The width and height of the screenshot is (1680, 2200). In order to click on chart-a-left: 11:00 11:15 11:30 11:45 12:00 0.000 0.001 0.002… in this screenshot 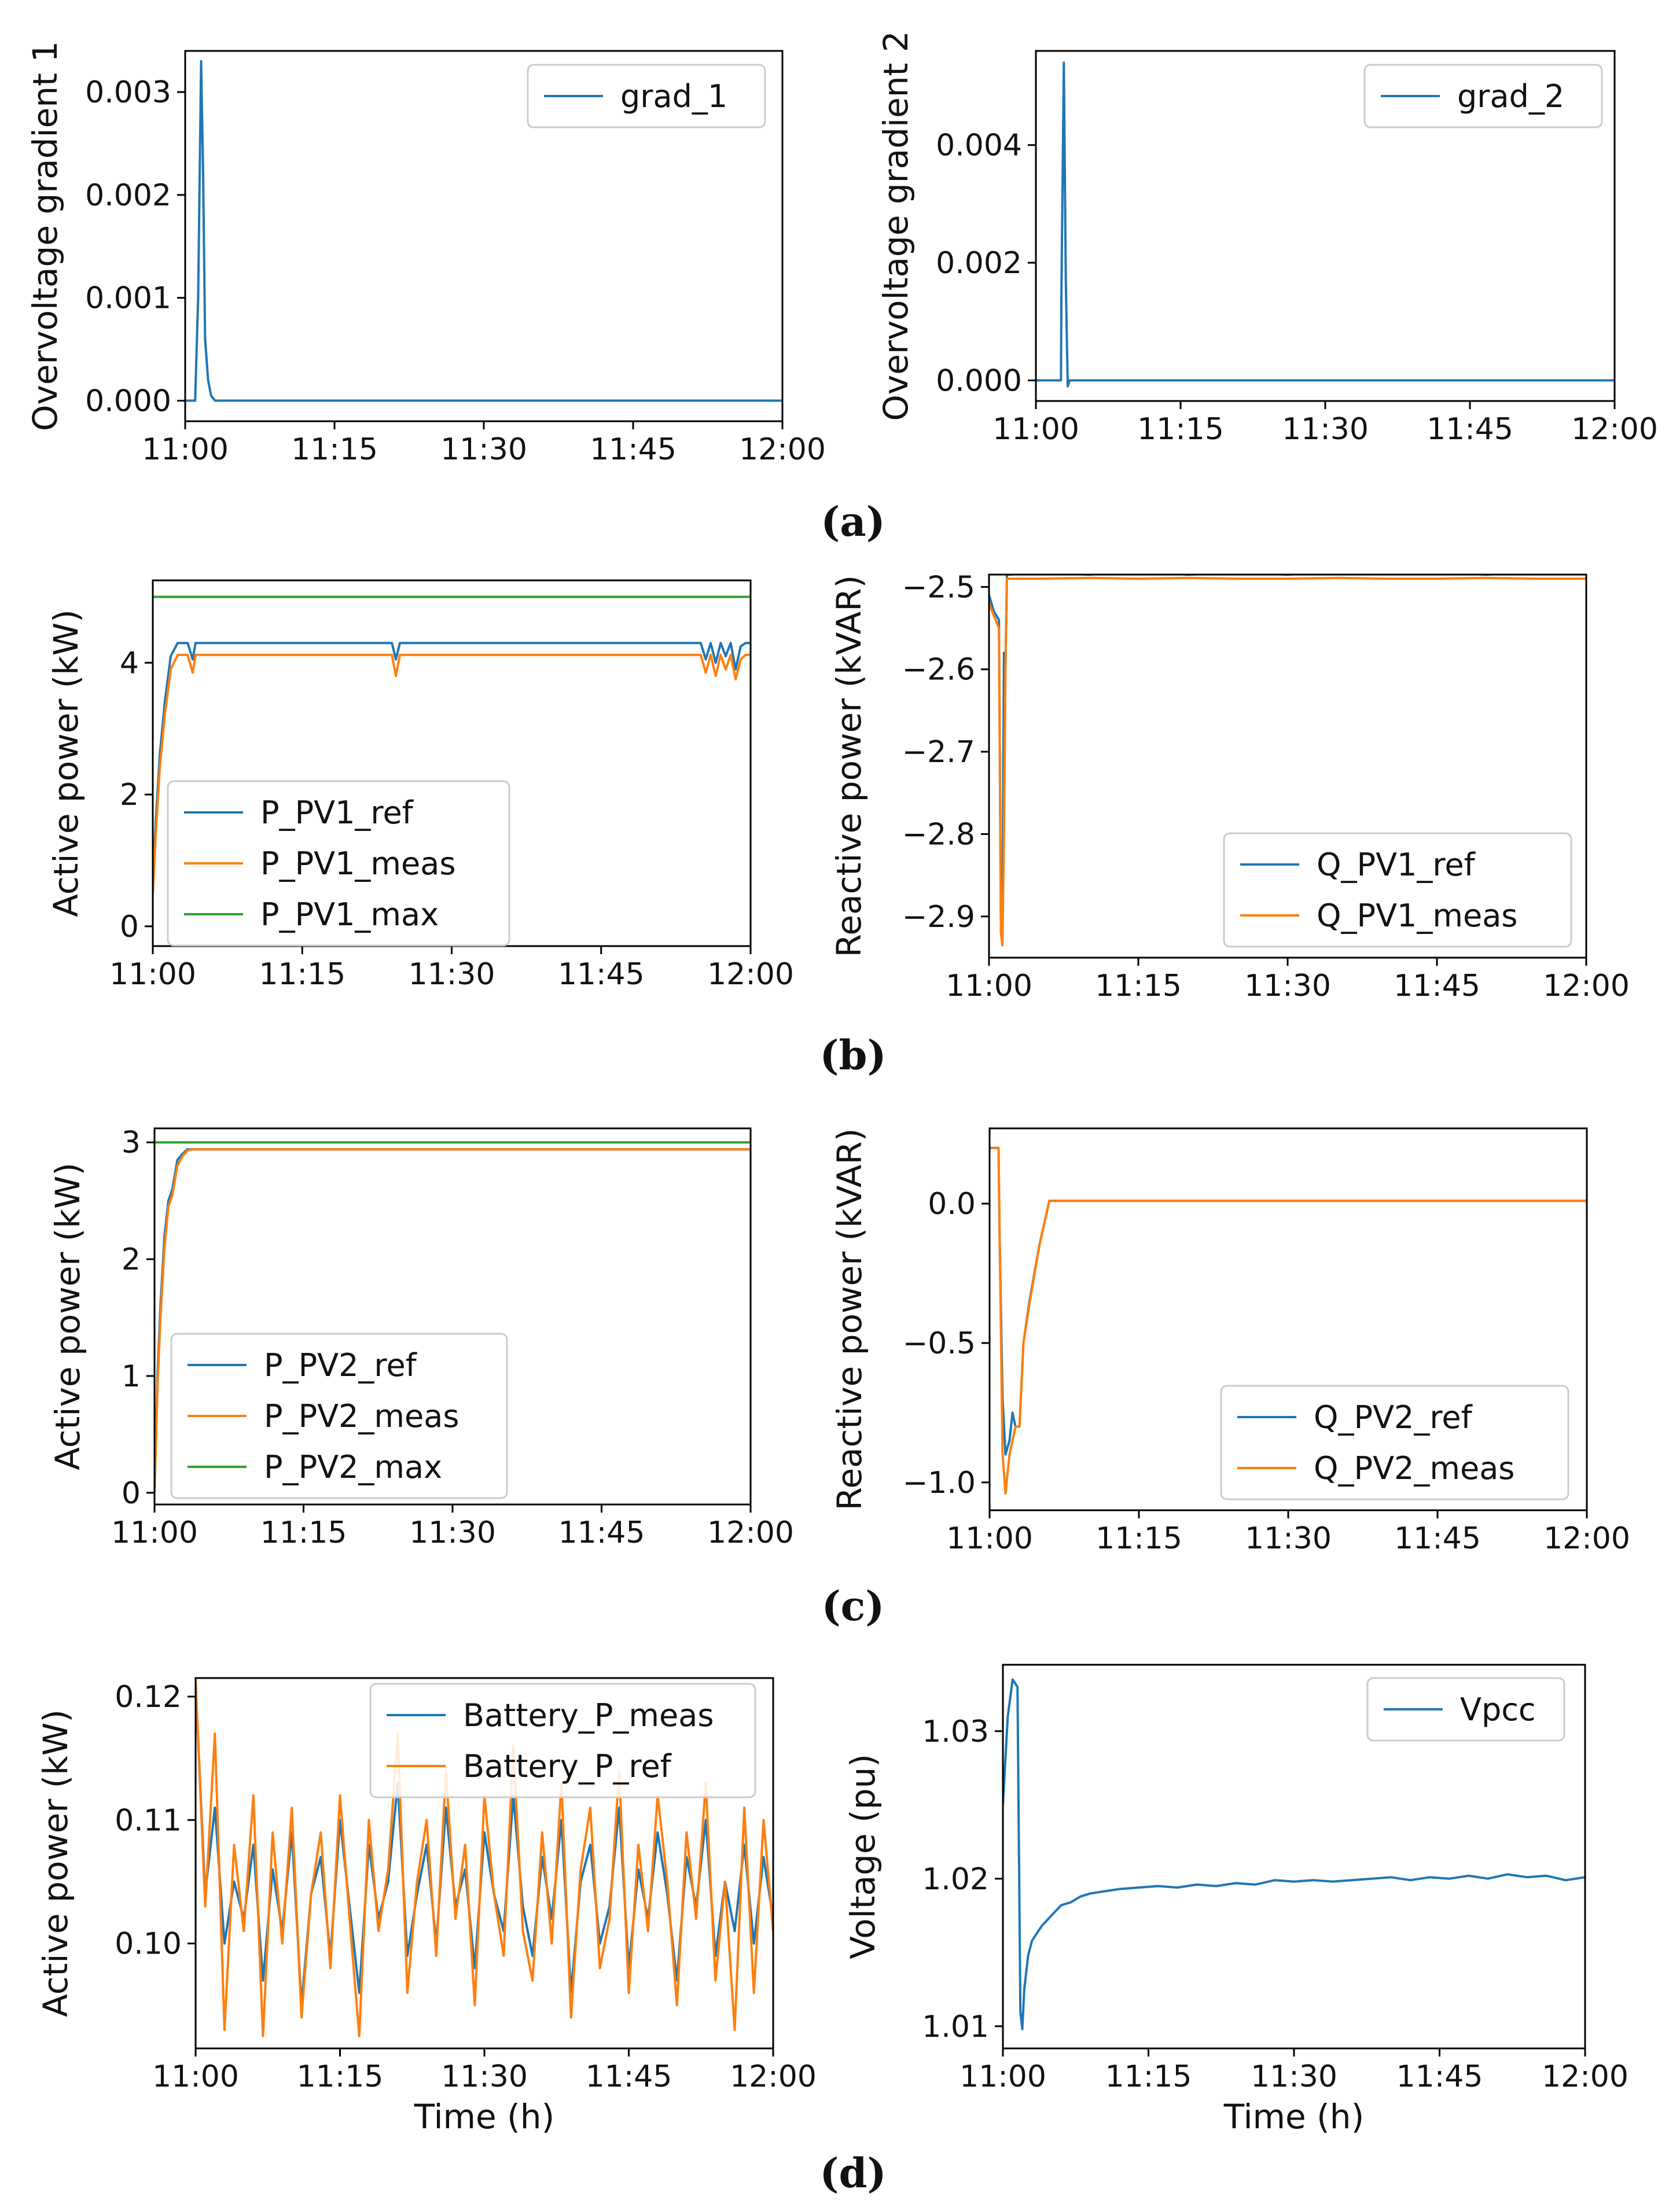, I will do `click(425, 254)`.